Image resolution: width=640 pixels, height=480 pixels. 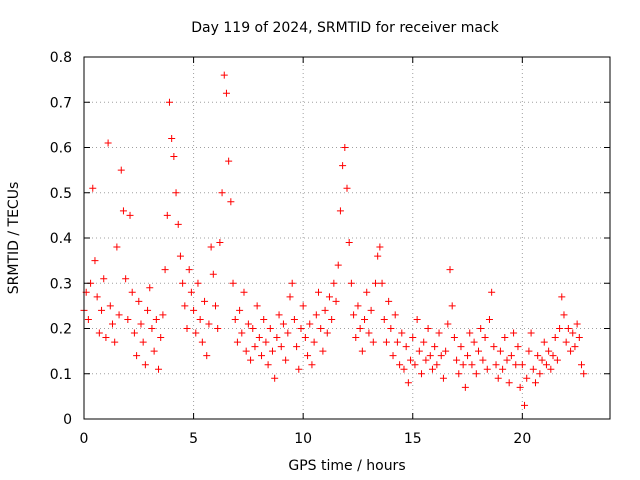 What do you see at coordinates (61, 239) in the screenshot?
I see `y-tick-label: 0.4` at bounding box center [61, 239].